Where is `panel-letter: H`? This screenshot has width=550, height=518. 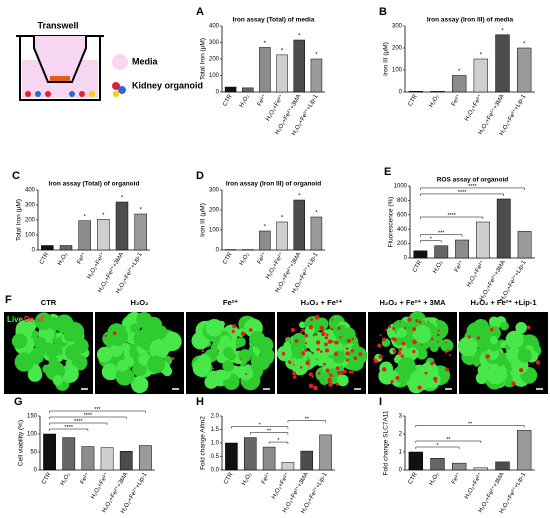
panel-letter: H is located at coordinates (200, 402).